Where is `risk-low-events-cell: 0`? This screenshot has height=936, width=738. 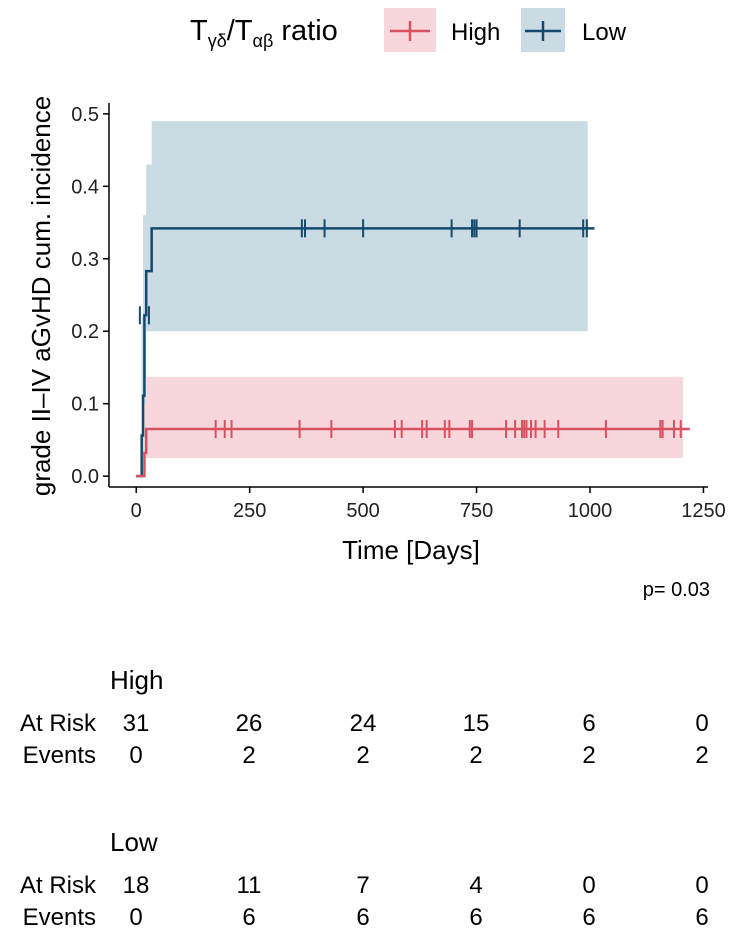 risk-low-events-cell: 0 is located at coordinates (136, 917).